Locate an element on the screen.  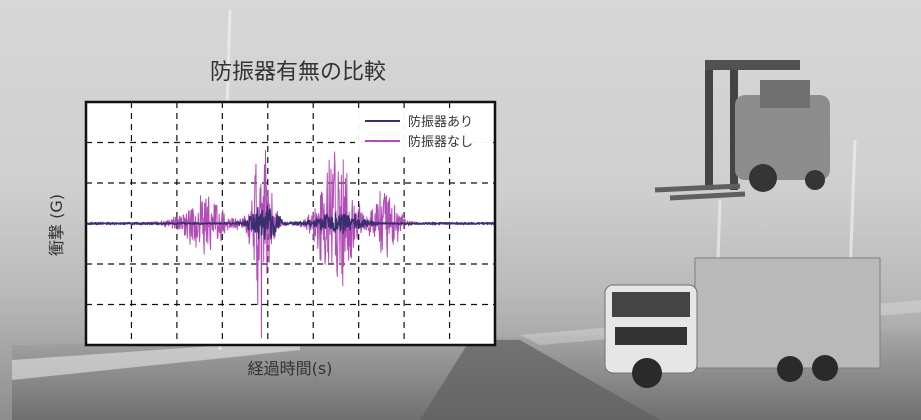
series-line-with-damper is located at coordinates (290, 223).